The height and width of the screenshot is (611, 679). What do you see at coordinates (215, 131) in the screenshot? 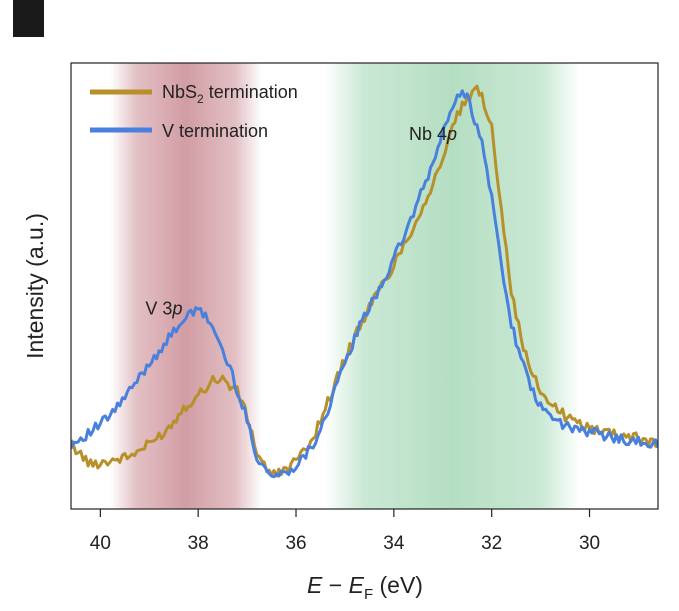
I see `legend-label-v: V termination` at bounding box center [215, 131].